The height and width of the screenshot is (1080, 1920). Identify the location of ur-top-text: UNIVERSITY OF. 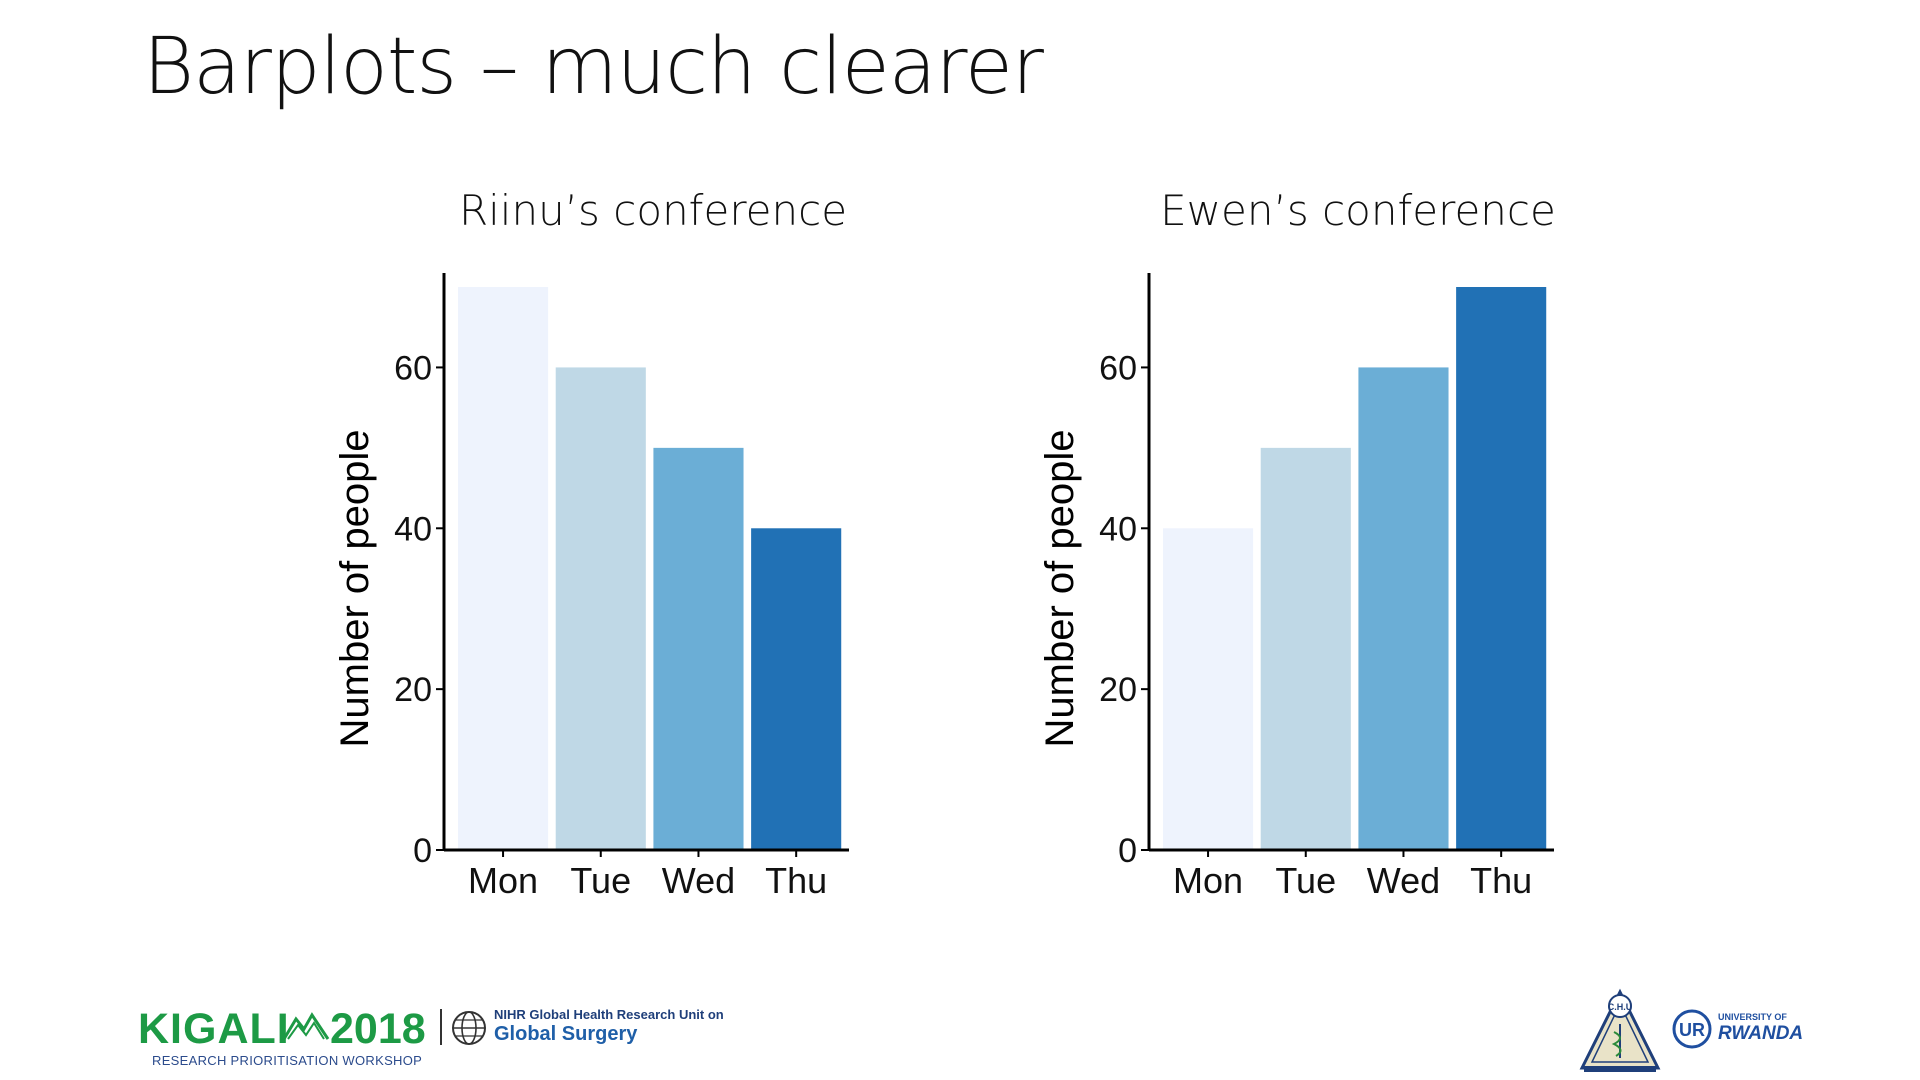
(1752, 1017).